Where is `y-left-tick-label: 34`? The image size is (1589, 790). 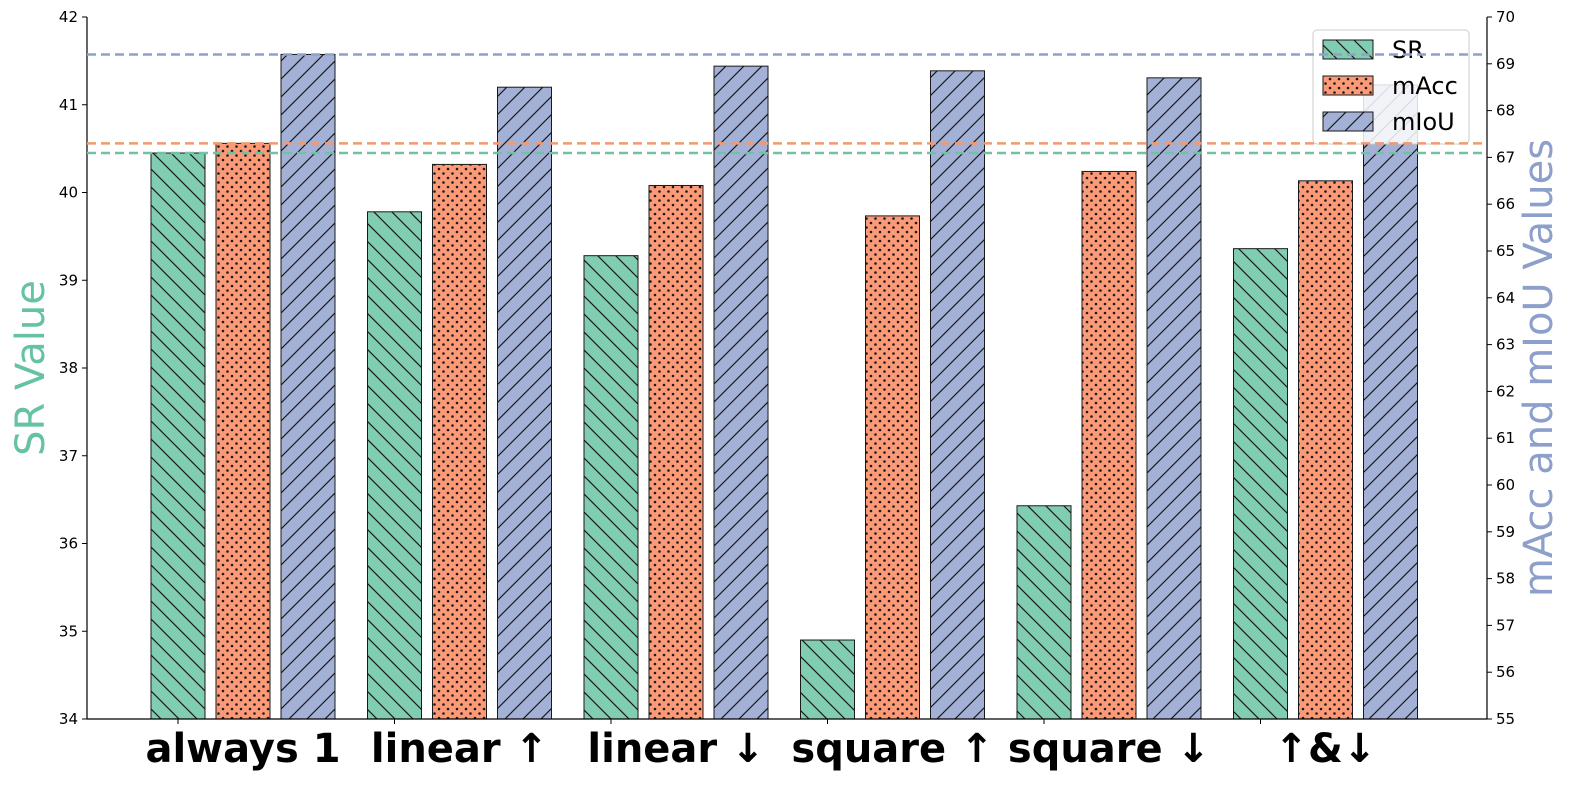 y-left-tick-label: 34 is located at coordinates (68, 719).